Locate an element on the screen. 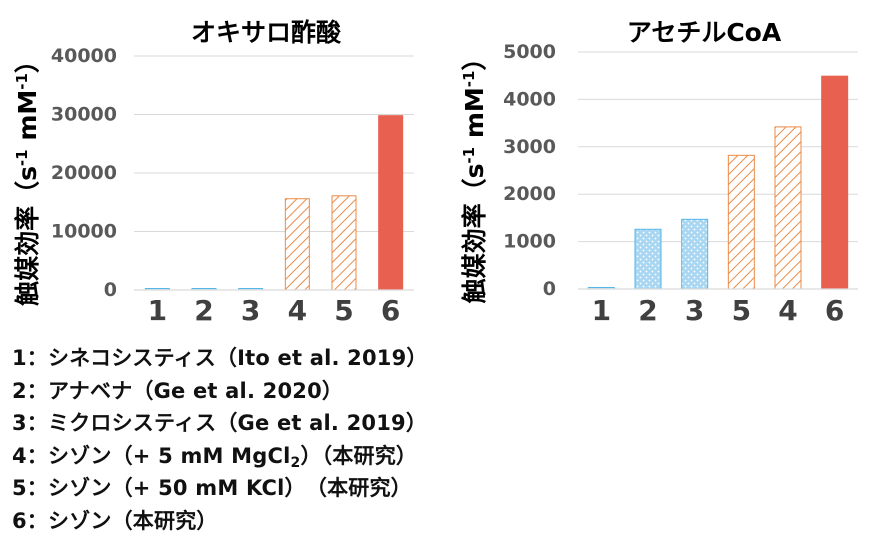  legend-item-3: 3：ミクロシスティス（Ge et al. 2019） is located at coordinates (220, 423).